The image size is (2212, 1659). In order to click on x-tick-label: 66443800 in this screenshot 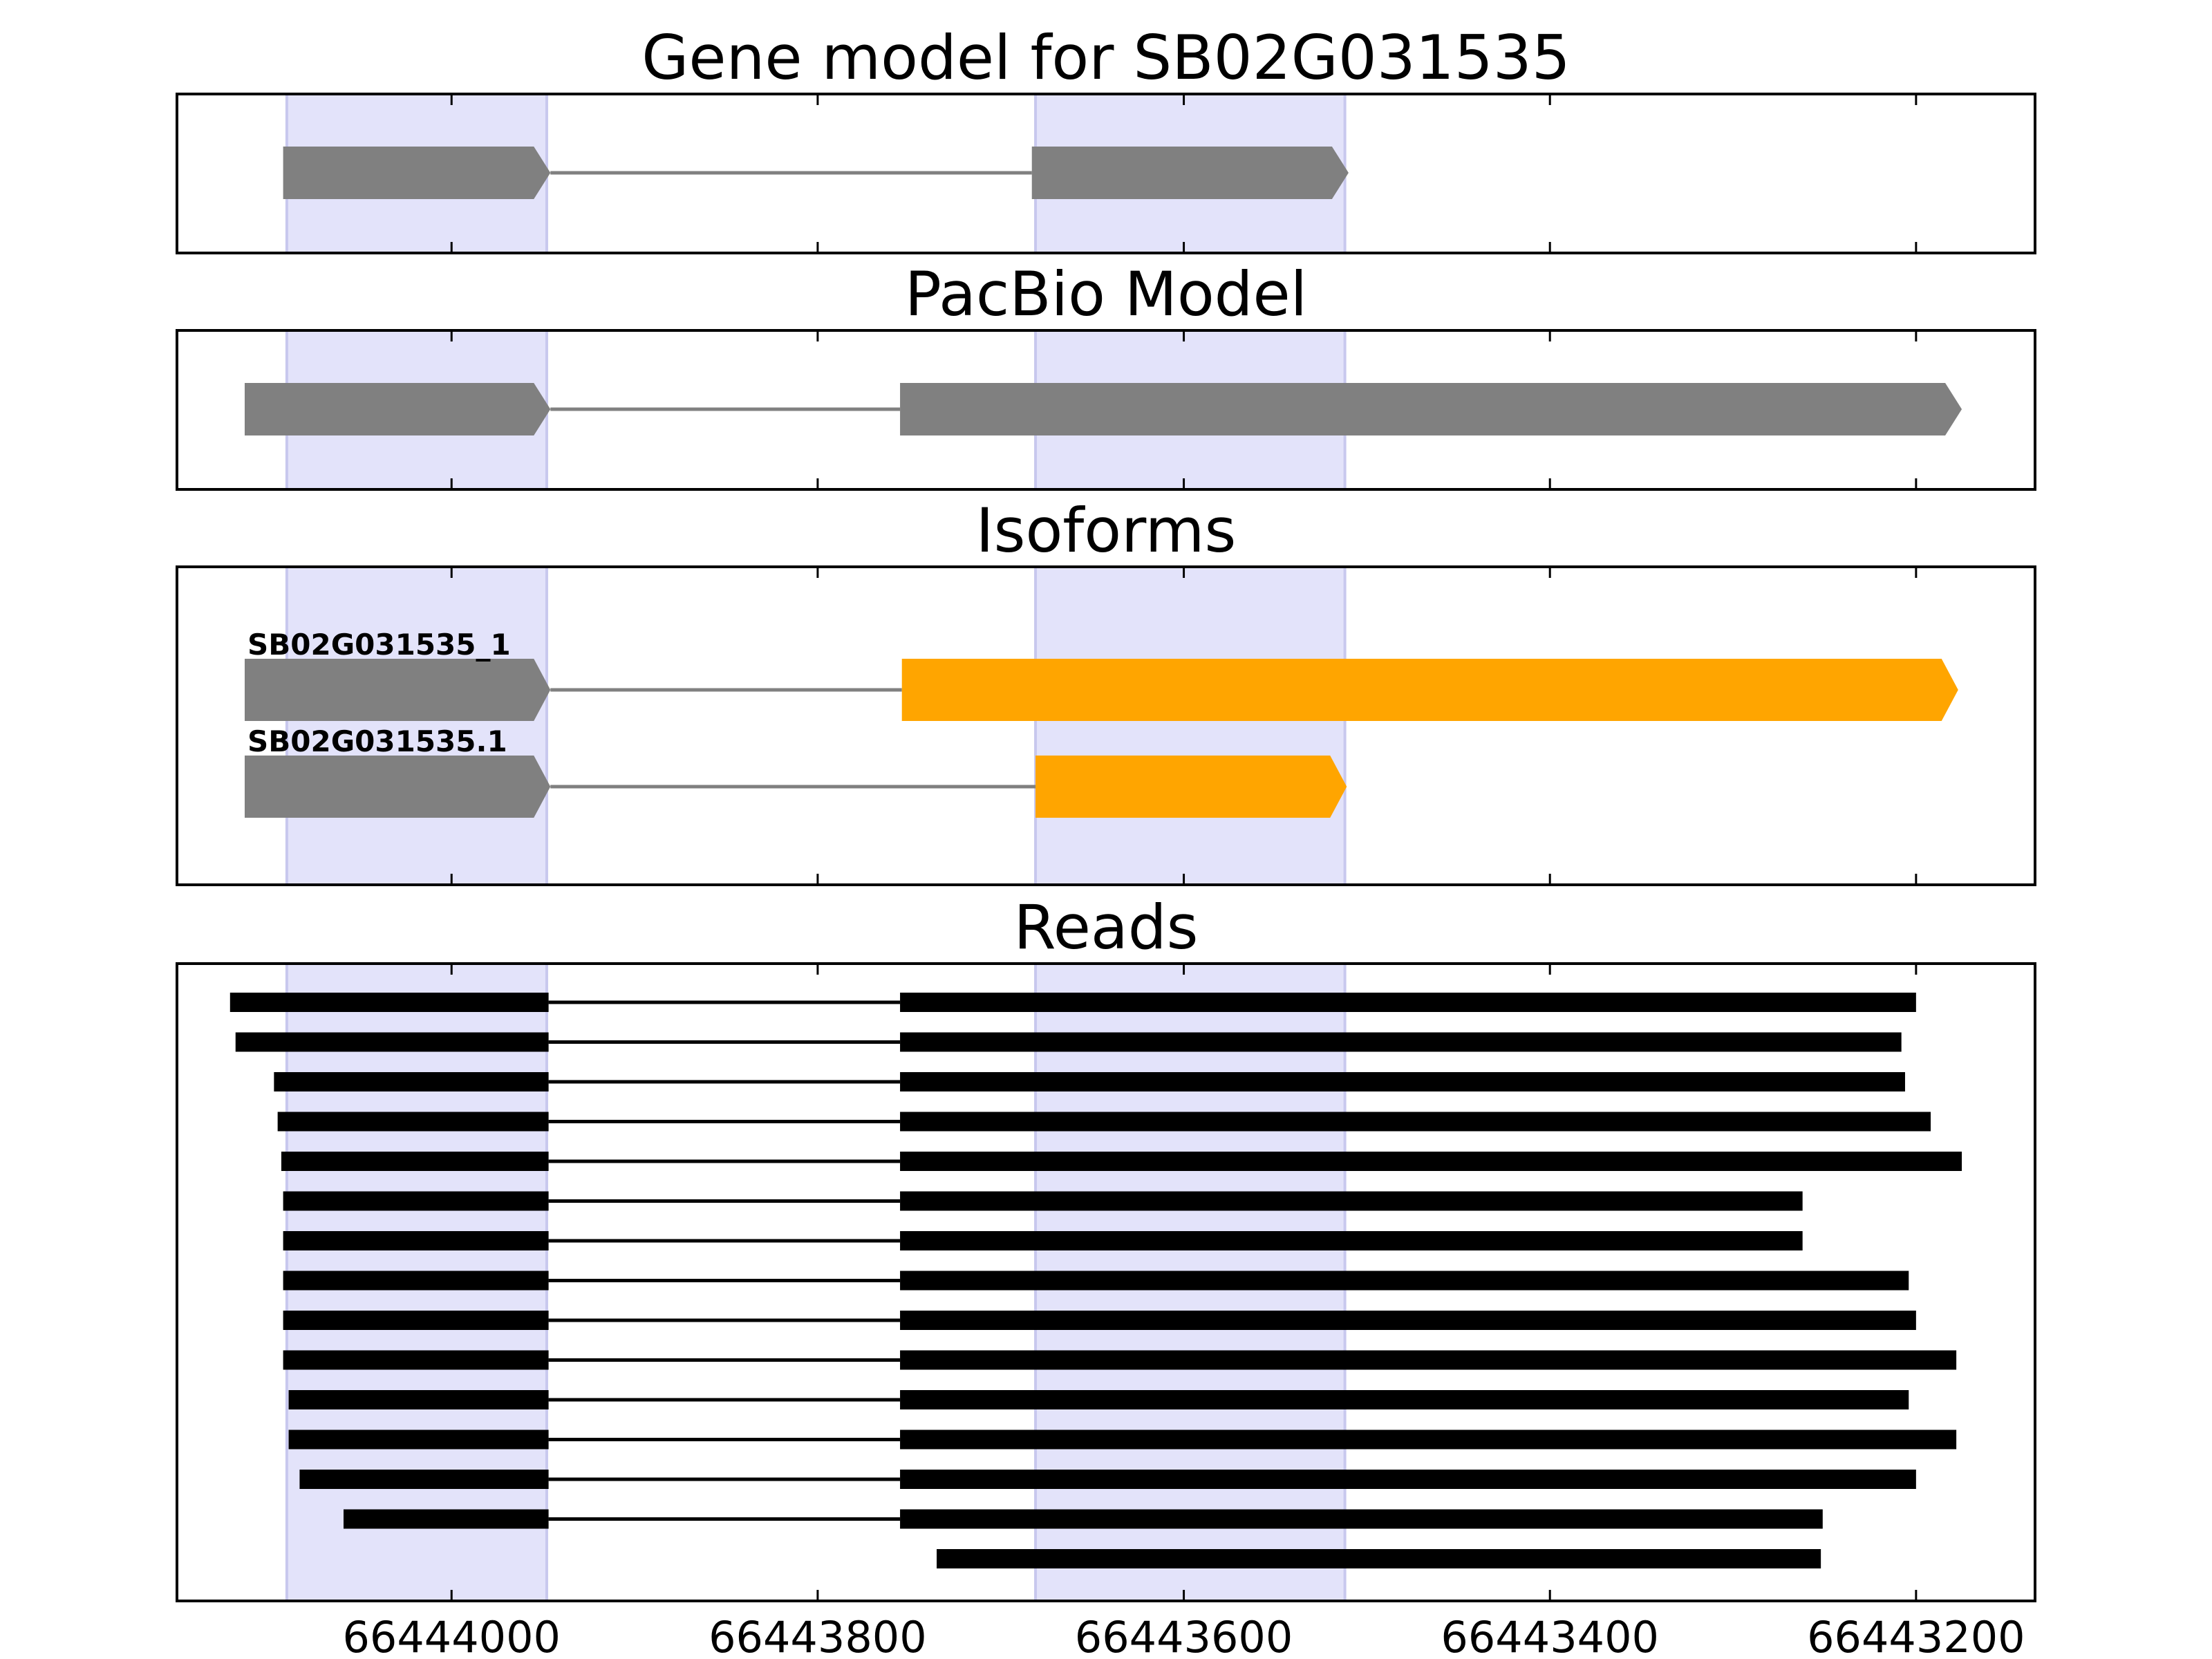, I will do `click(818, 1635)`.